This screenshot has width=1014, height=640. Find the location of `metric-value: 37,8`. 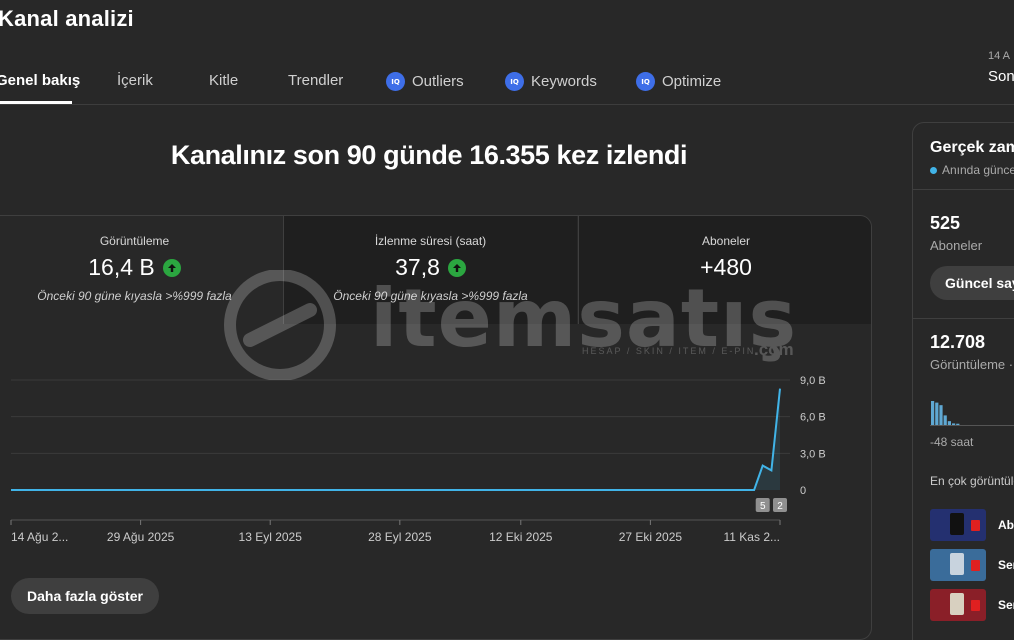

metric-value: 37,8 is located at coordinates (417, 267).